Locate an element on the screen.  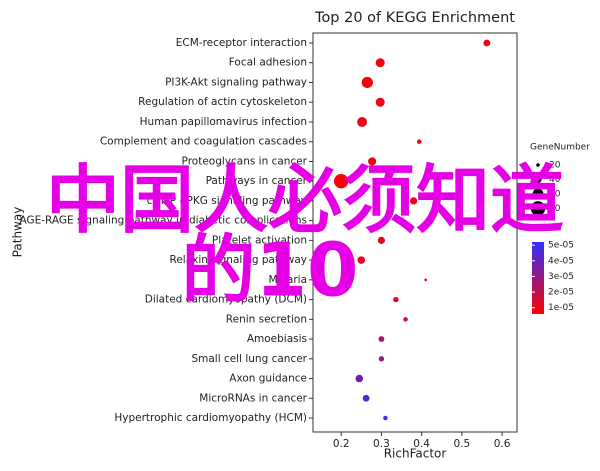
y-tick-label: Relaxin signaling pathway is located at coordinates (239, 260).